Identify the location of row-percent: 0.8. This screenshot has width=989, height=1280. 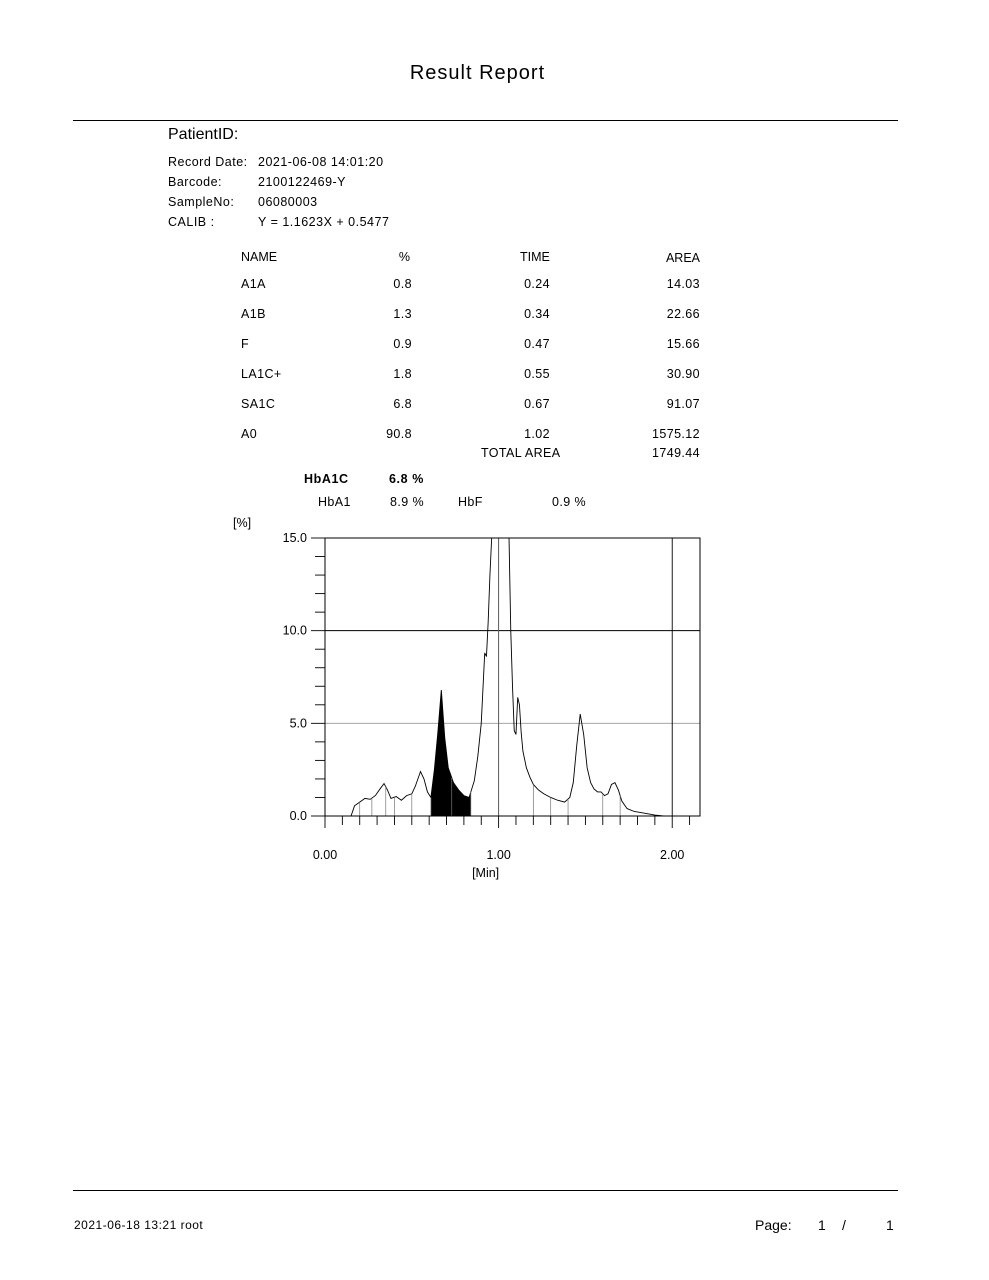
(402, 284).